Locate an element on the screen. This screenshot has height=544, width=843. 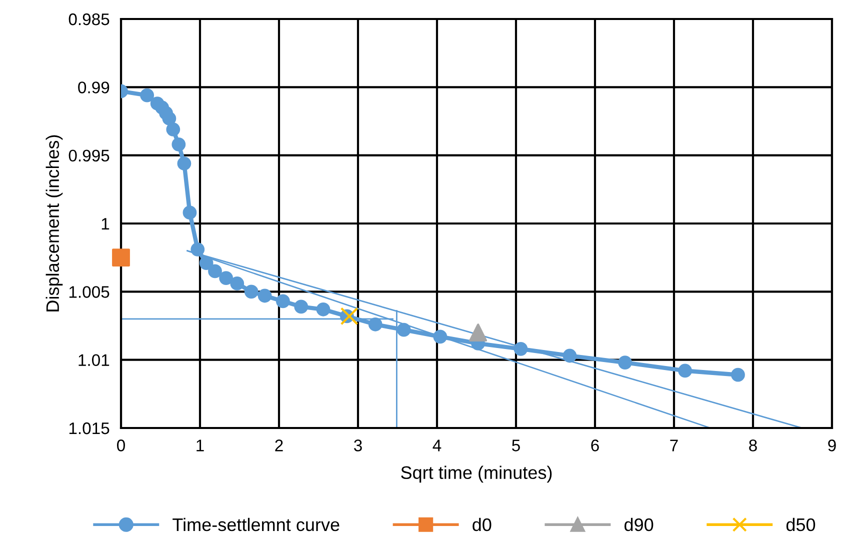
y-tick-label: 1.015 is located at coordinates (89, 428).